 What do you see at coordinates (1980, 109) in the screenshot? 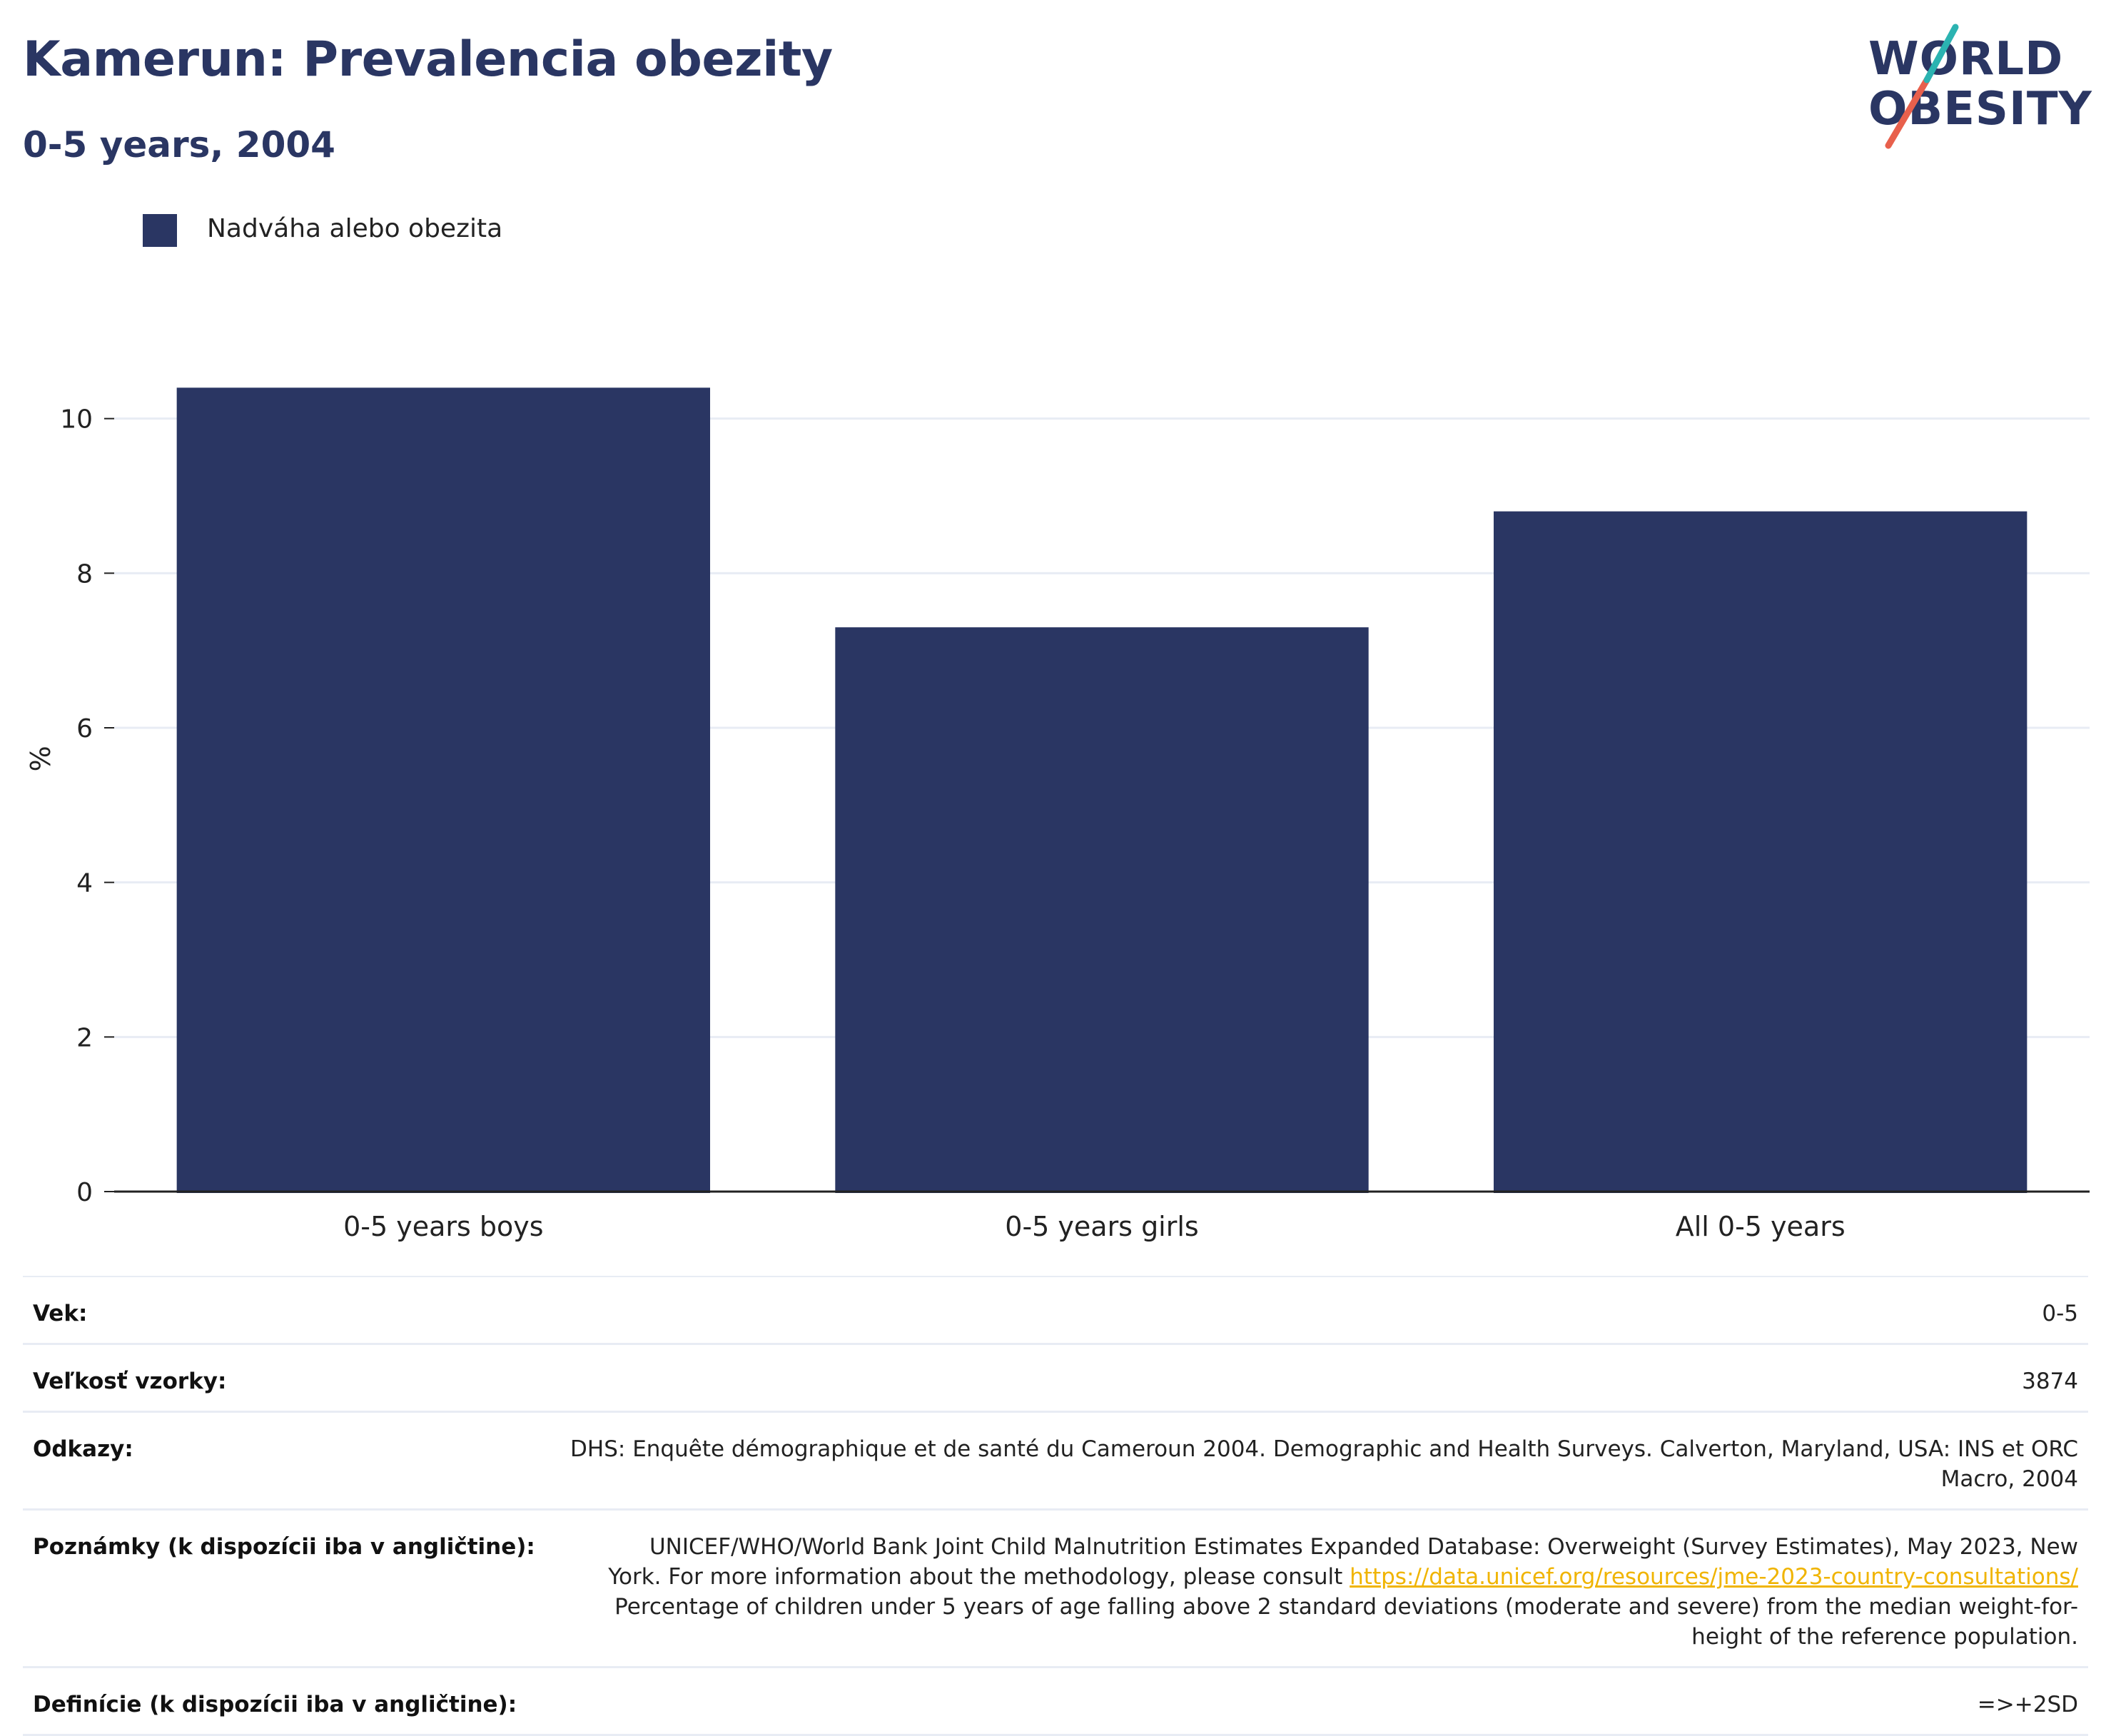
I see `logo-word-obesity: OBESITY` at bounding box center [1980, 109].